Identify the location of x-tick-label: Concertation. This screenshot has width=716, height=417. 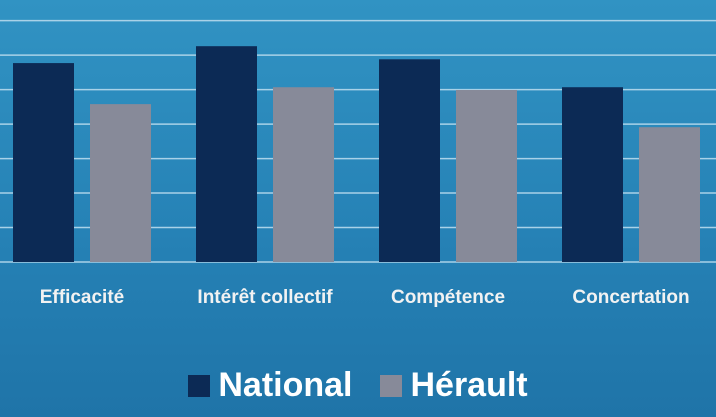
(631, 297).